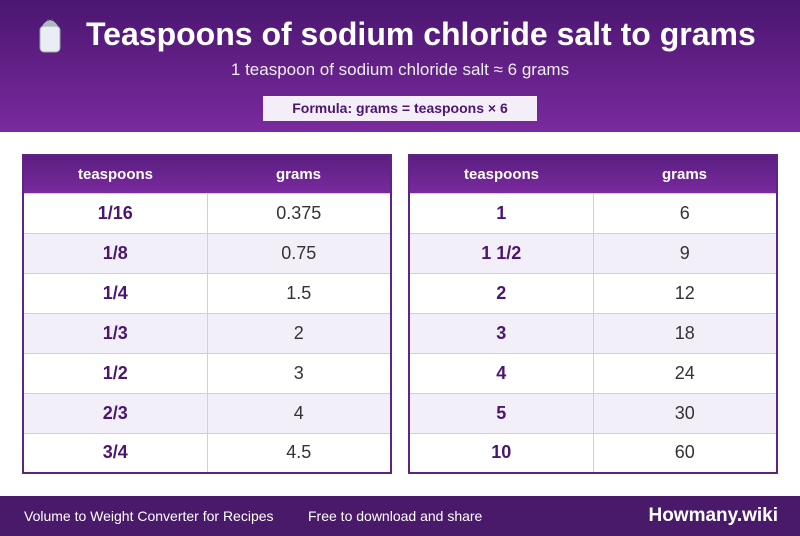 The width and height of the screenshot is (800, 536). Describe the element at coordinates (713, 515) in the screenshot. I see `brand: Howmany.wiki` at that location.